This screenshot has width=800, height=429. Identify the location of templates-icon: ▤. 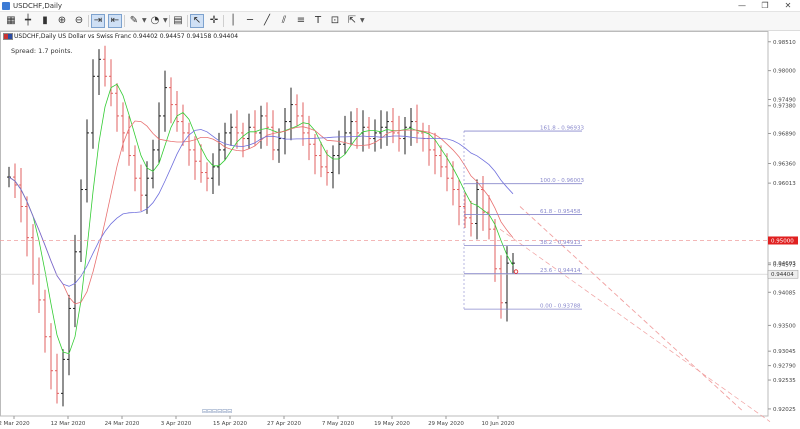
(178, 20).